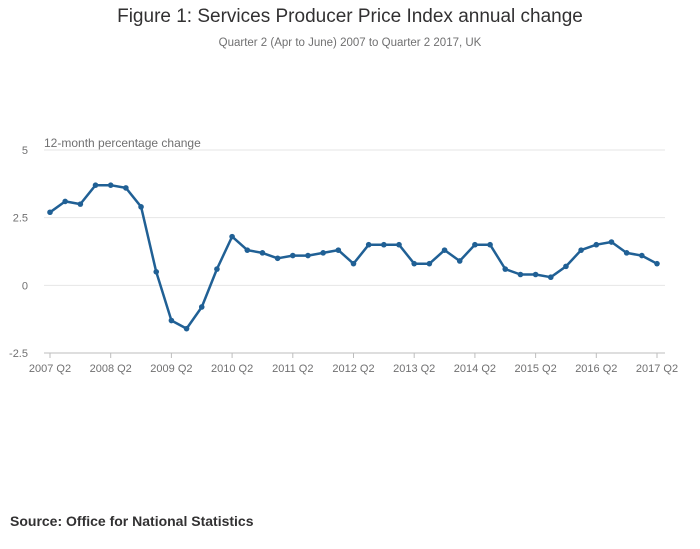 Image resolution: width=700 pixels, height=549 pixels. Describe the element at coordinates (25, 151) in the screenshot. I see `y-tick-label: 5` at that location.